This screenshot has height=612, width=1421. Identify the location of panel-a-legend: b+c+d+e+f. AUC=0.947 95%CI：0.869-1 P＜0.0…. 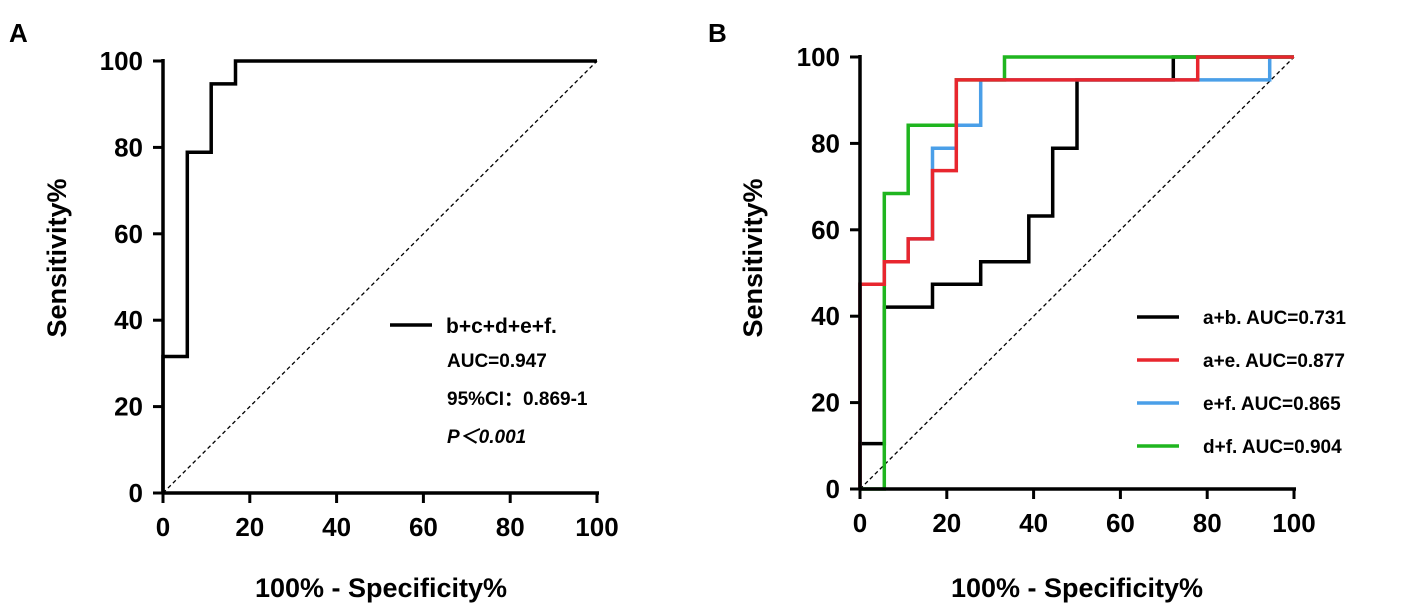
(489, 381).